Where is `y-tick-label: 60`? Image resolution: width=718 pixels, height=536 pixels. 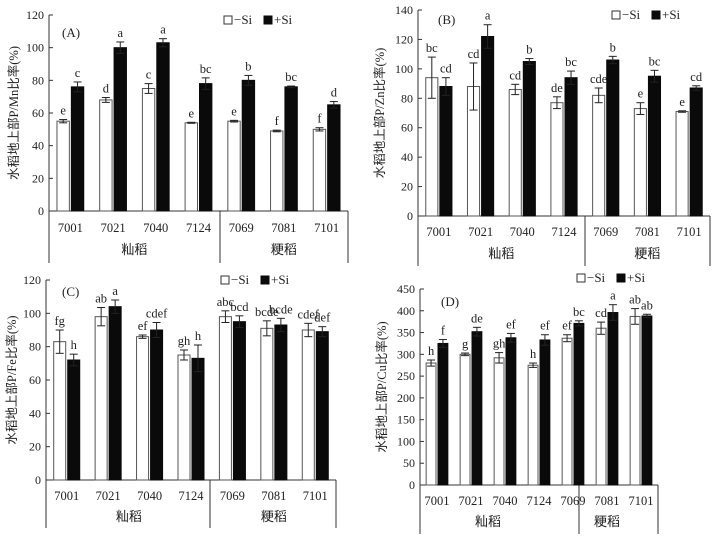 y-tick-label: 60 is located at coordinates (407, 128).